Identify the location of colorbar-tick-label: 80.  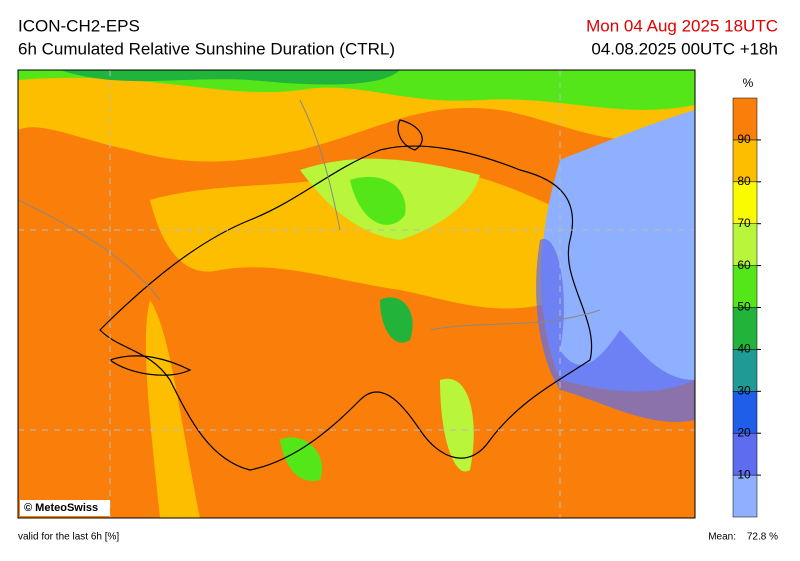
(744, 181).